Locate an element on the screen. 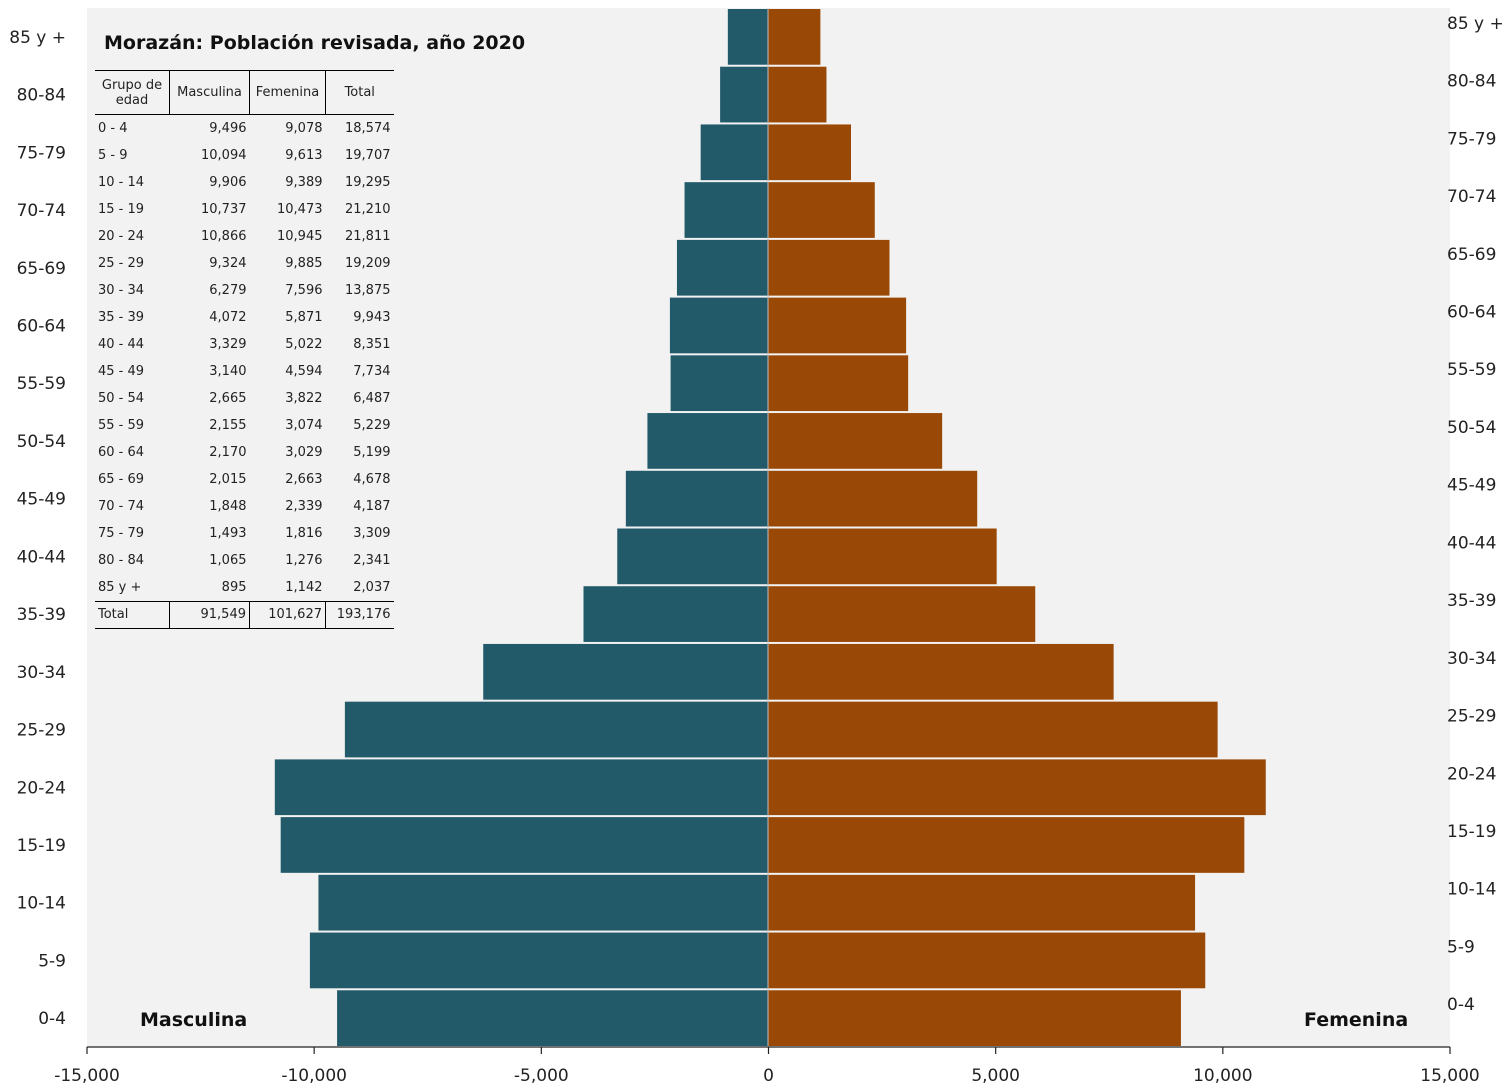 The image size is (1511, 1088). table-cell-total: 5,229 is located at coordinates (372, 425).